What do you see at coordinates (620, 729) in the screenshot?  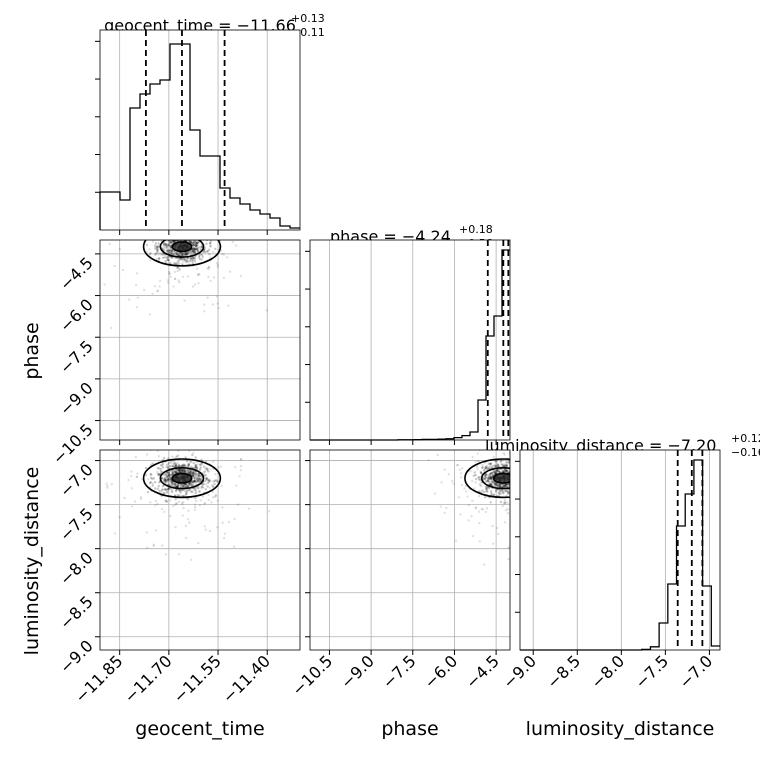 I see `xlabel-luminosity-distance: luminosity_distance` at bounding box center [620, 729].